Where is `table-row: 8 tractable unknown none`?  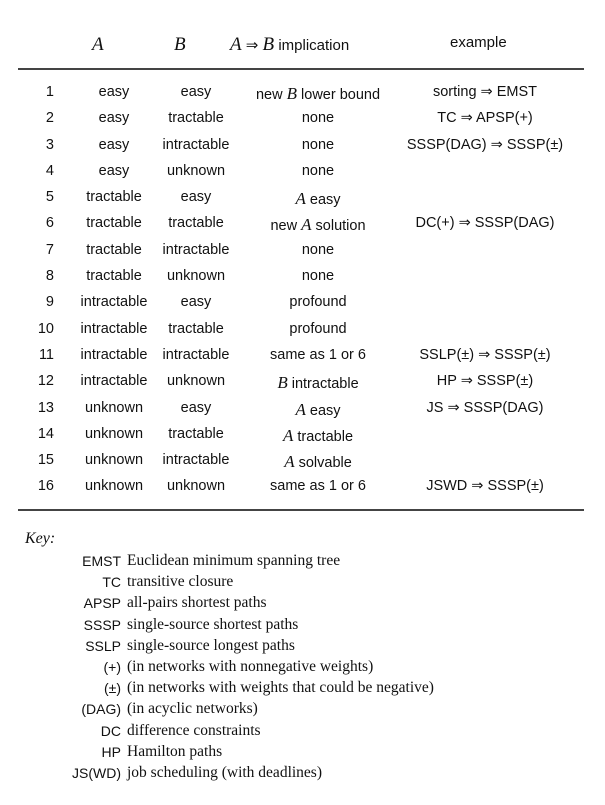 table-row: 8 tractable unknown none is located at coordinates (301, 277).